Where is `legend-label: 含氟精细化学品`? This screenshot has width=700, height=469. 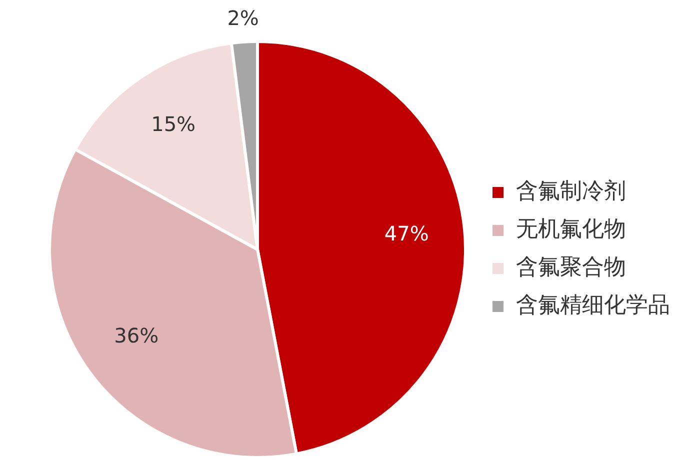 legend-label: 含氟精细化学品 is located at coordinates (593, 305).